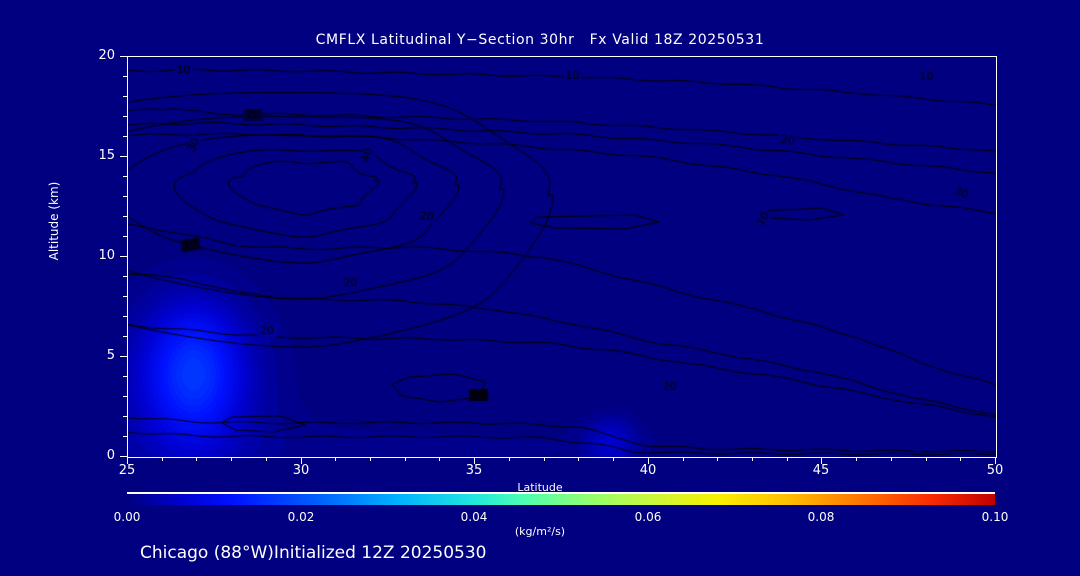 The image size is (1080, 576). Describe the element at coordinates (301, 517) in the screenshot. I see `colorbar-tick-label: 0.02` at that location.